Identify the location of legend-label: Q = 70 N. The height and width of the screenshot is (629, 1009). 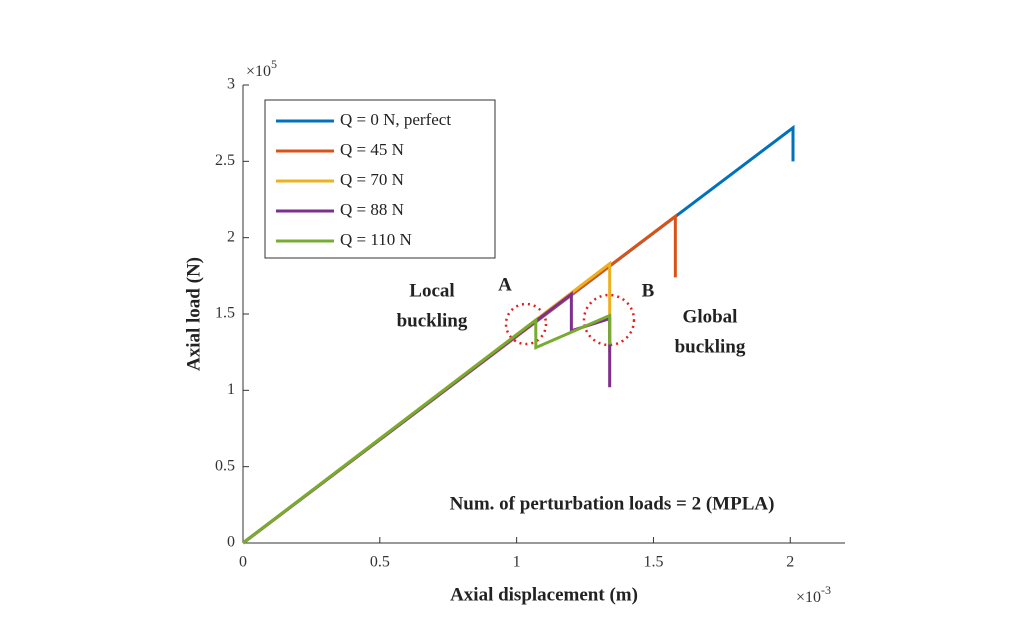
(372, 179).